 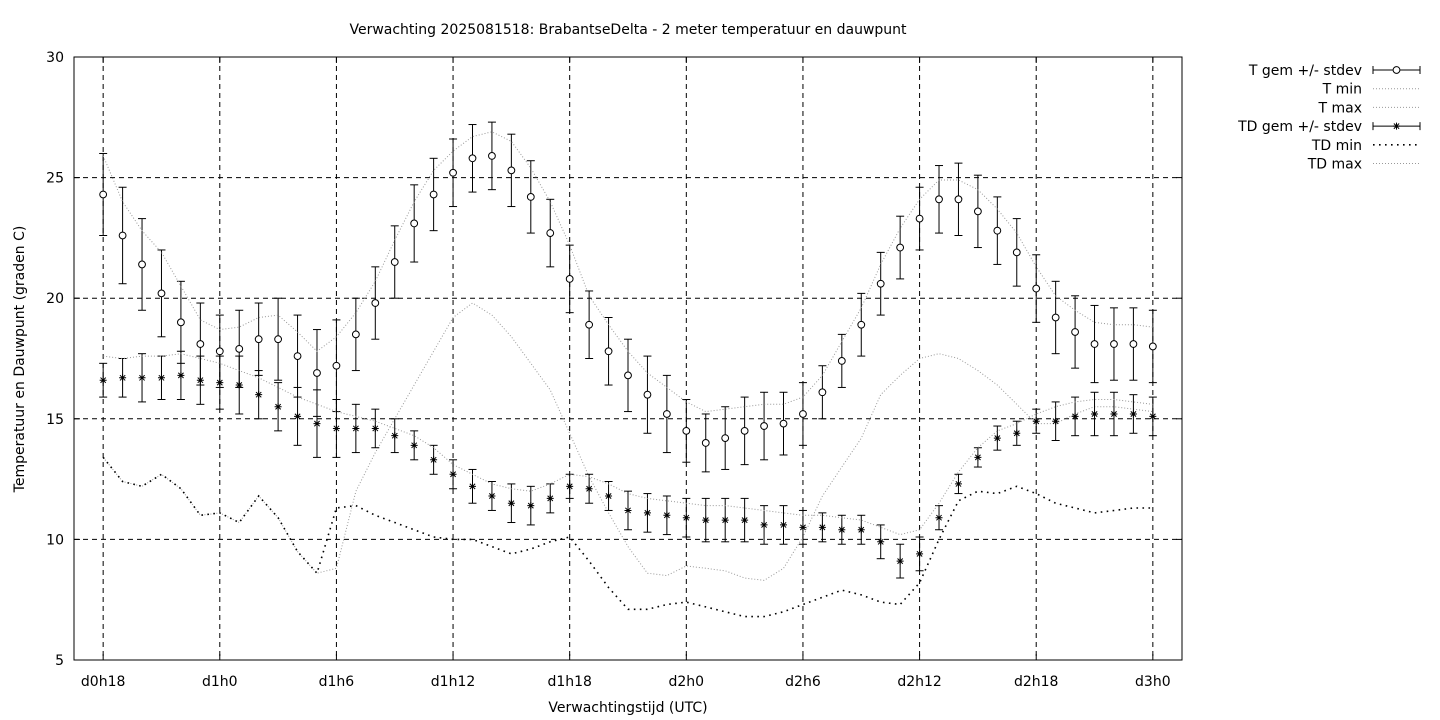 What do you see at coordinates (453, 682) in the screenshot?
I see `x-tick-label-3: d1h12` at bounding box center [453, 682].